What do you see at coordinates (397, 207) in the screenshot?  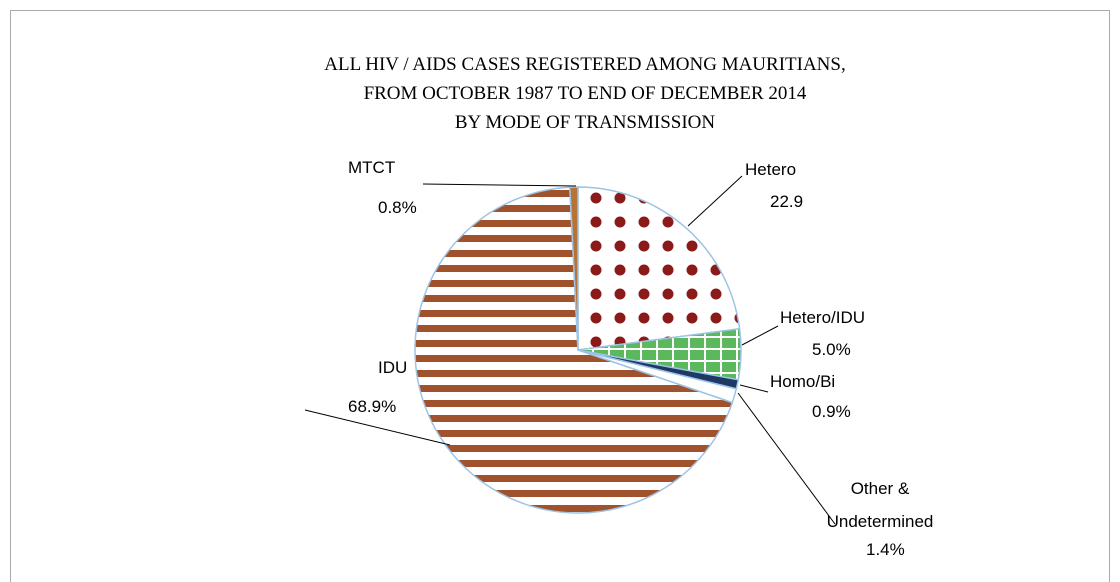 I see `value-label: 0.8%` at bounding box center [397, 207].